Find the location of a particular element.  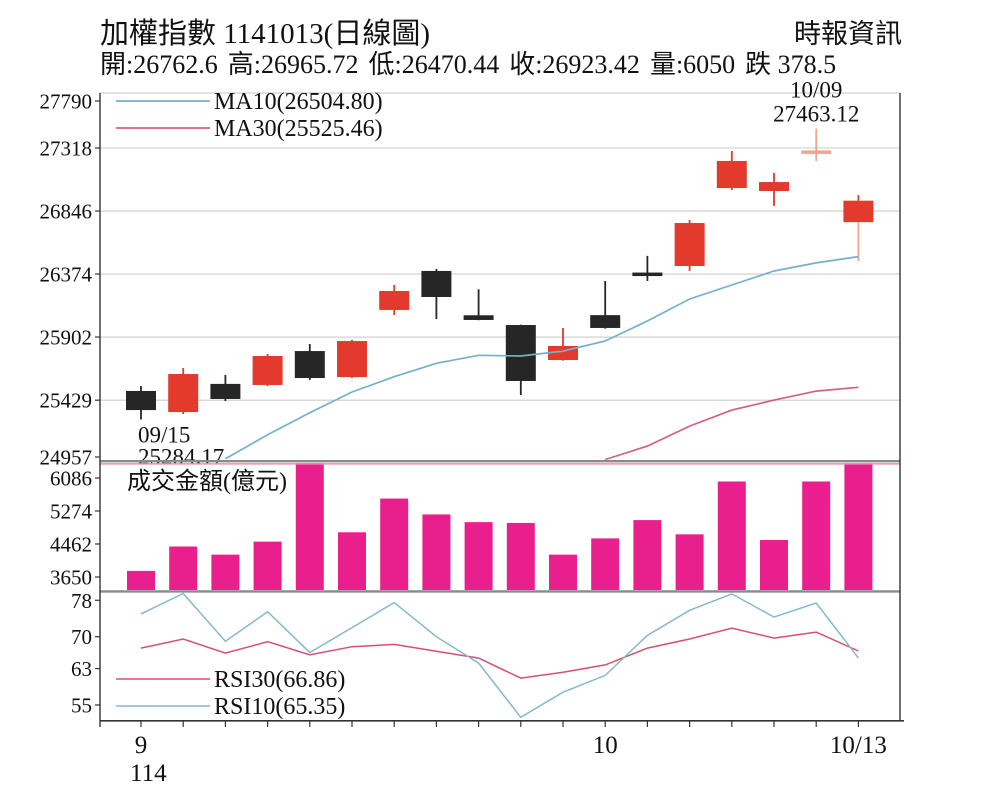

price-ytick-label: 25429 is located at coordinates (66, 401).